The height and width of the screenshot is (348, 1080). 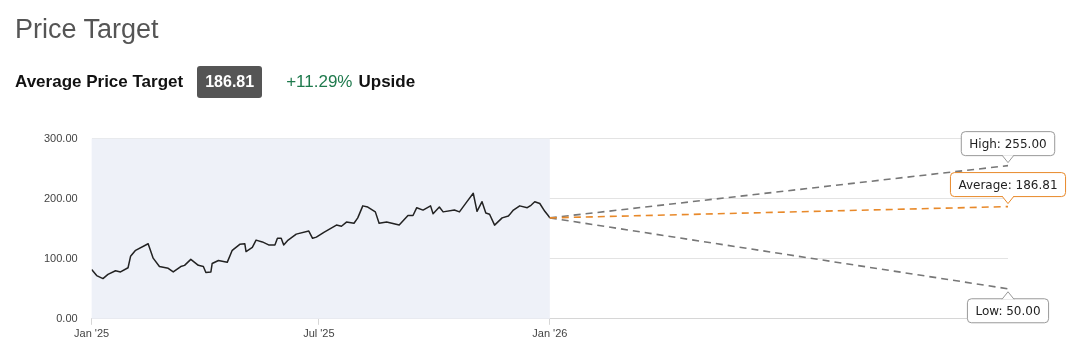 I want to click on x-tick-label: Jan '26, so click(x=550, y=333).